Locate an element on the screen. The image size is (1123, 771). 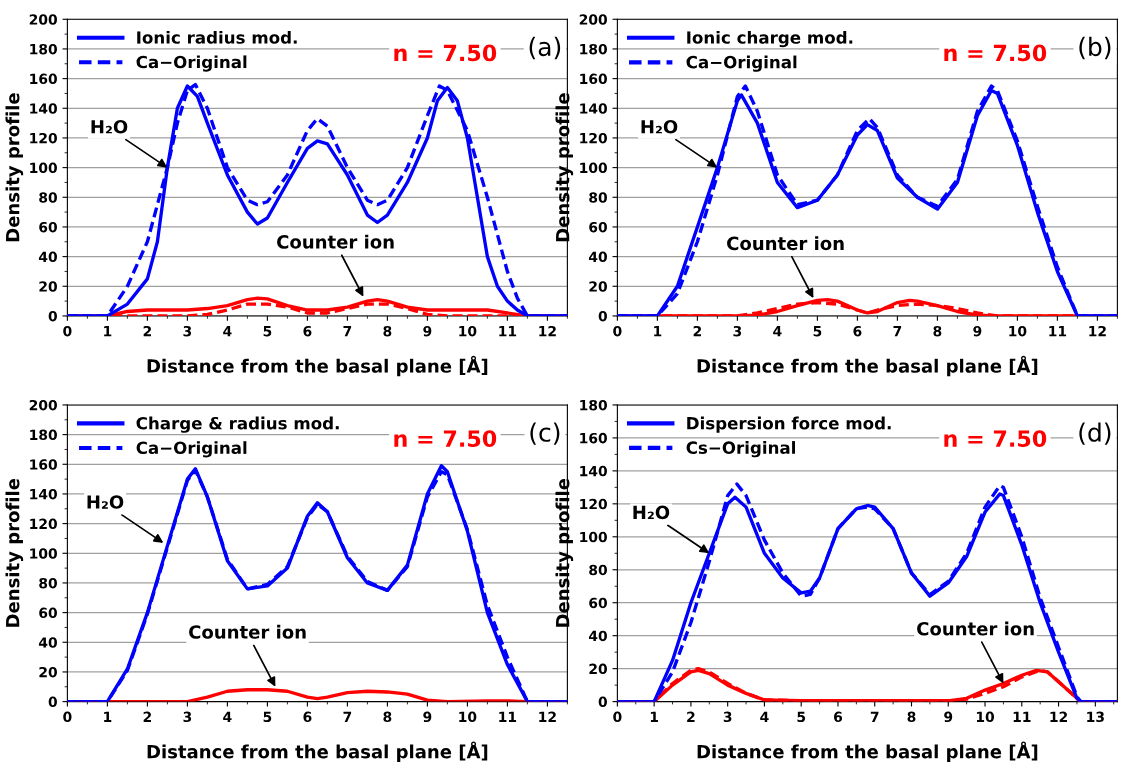
annotation: (d) is located at coordinates (1095, 433).